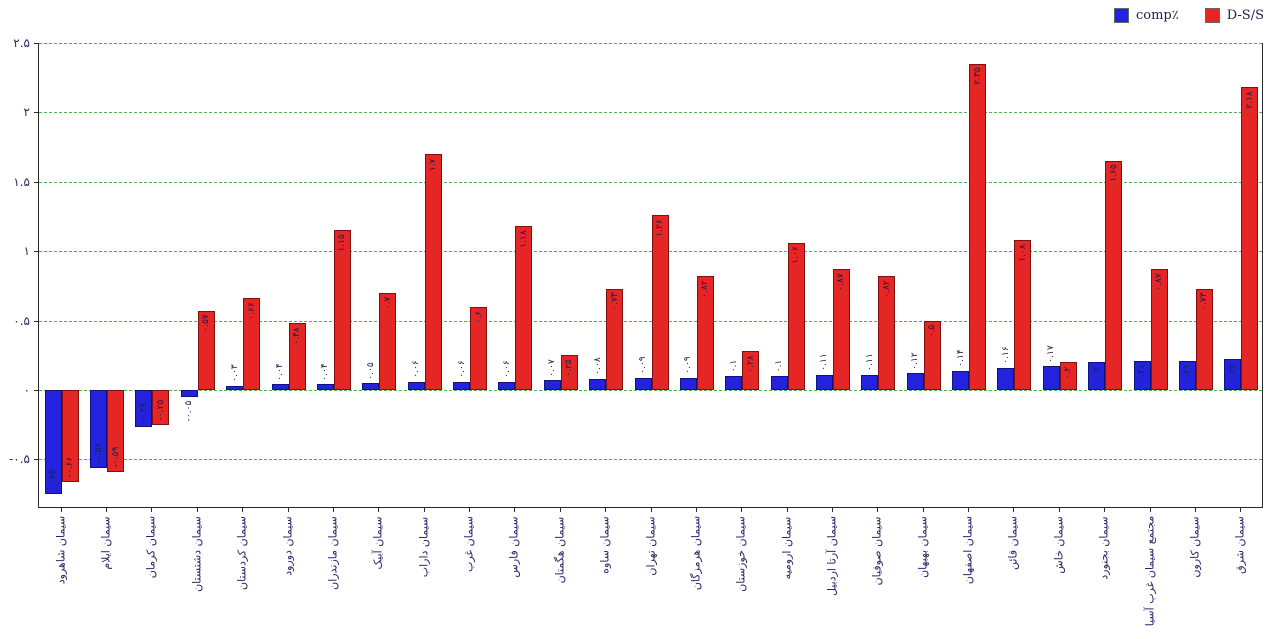 This screenshot has width=1280, height=639. I want to click on bar-value-label: ۰.۲۲, so click(1232, 372).